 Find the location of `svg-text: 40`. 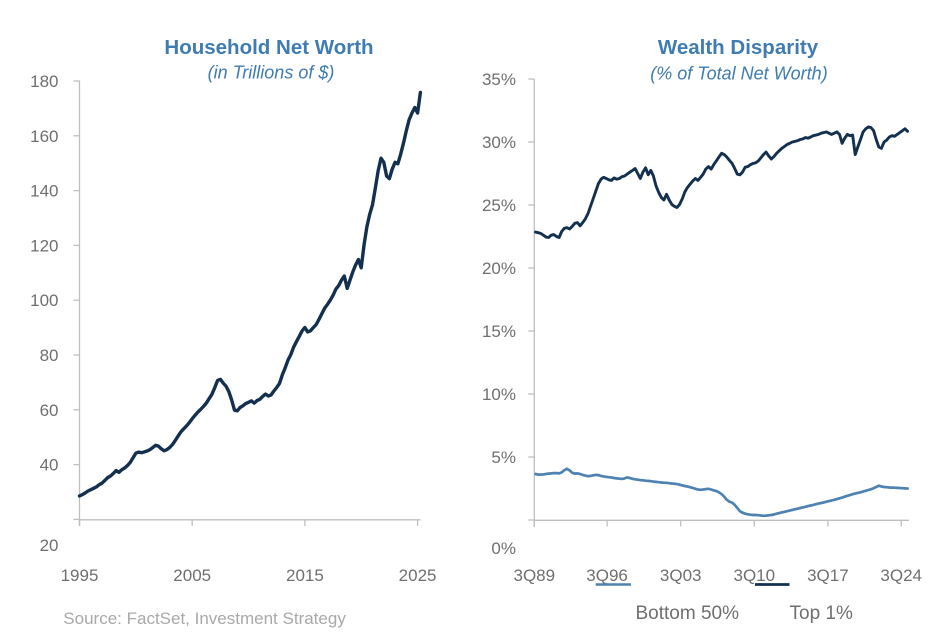

svg-text: 40 is located at coordinates (49, 465).